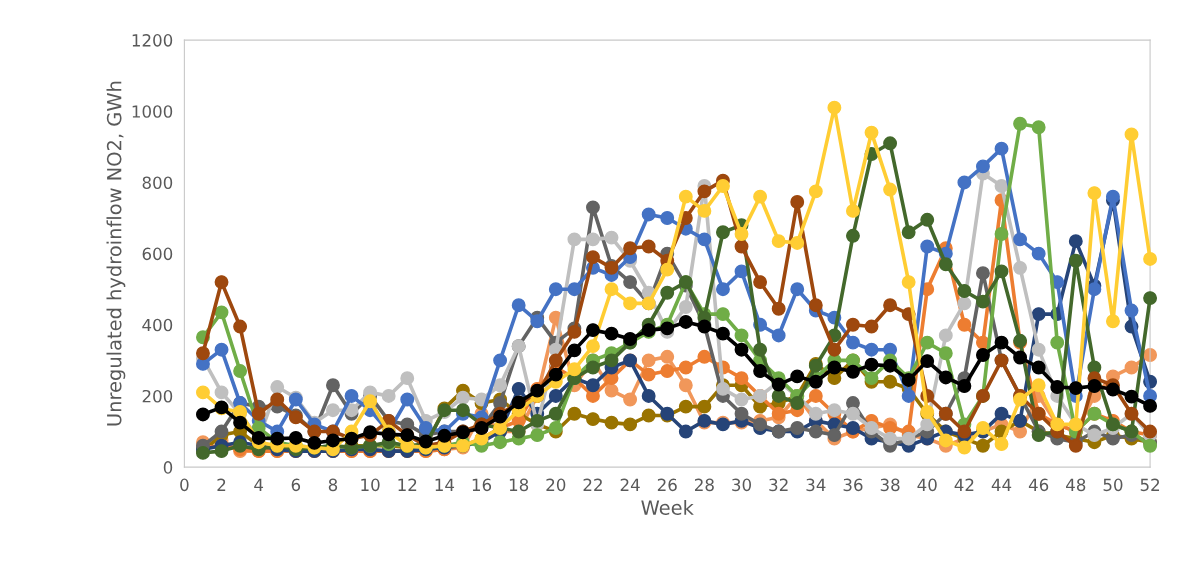  I want to click on y-tick-label: 200, so click(157, 396).